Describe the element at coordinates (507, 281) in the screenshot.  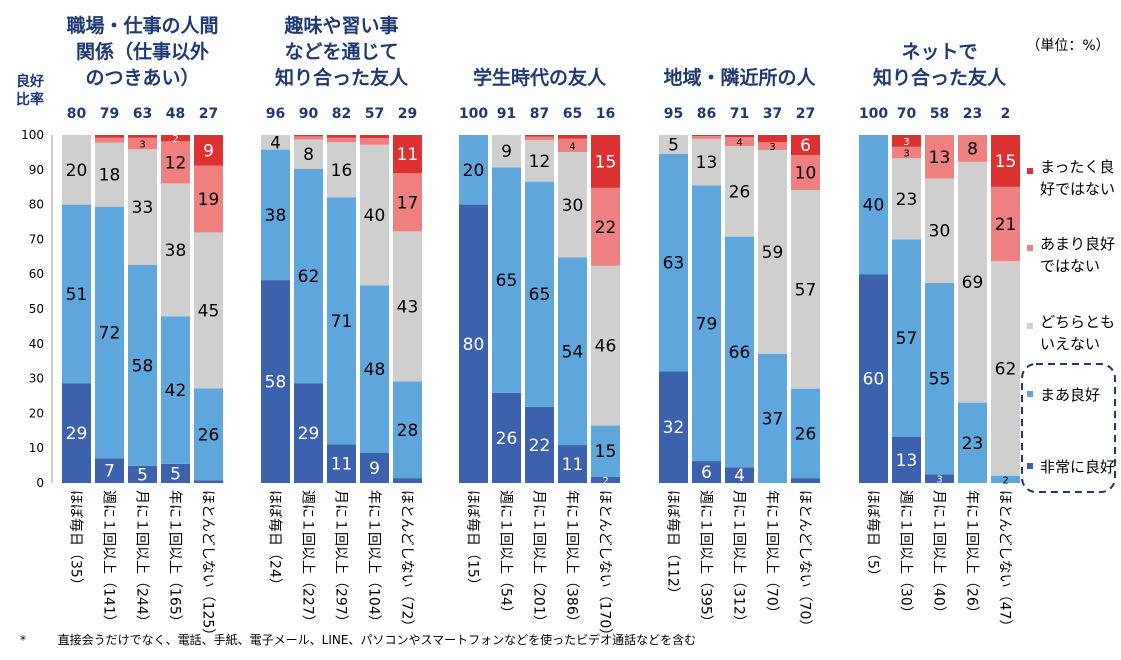
I see `data-label: 65` at that location.